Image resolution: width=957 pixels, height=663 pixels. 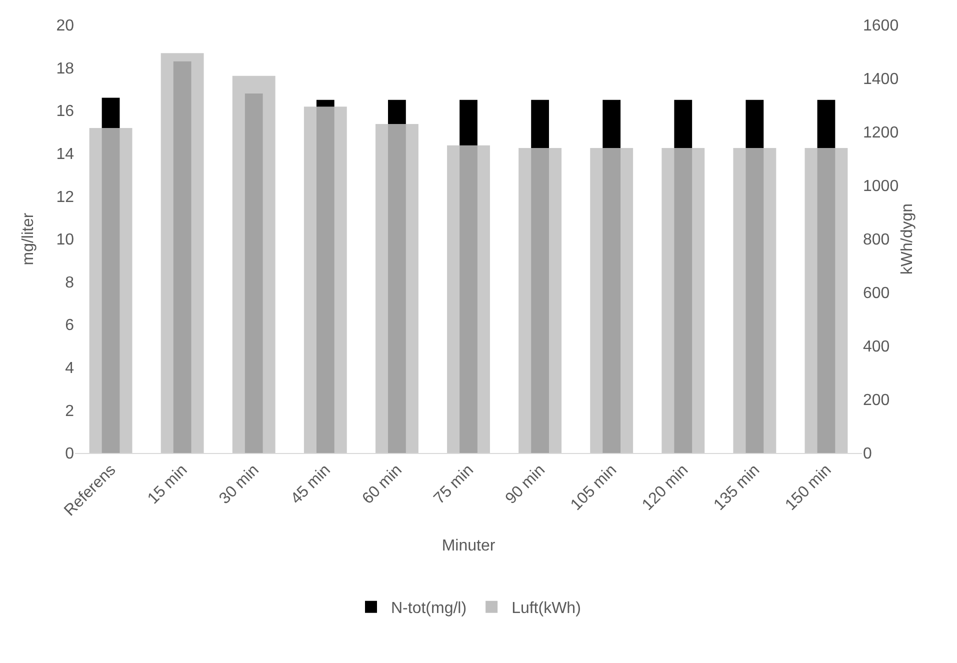 I want to click on x-tick-label: 135 min, so click(x=737, y=488).